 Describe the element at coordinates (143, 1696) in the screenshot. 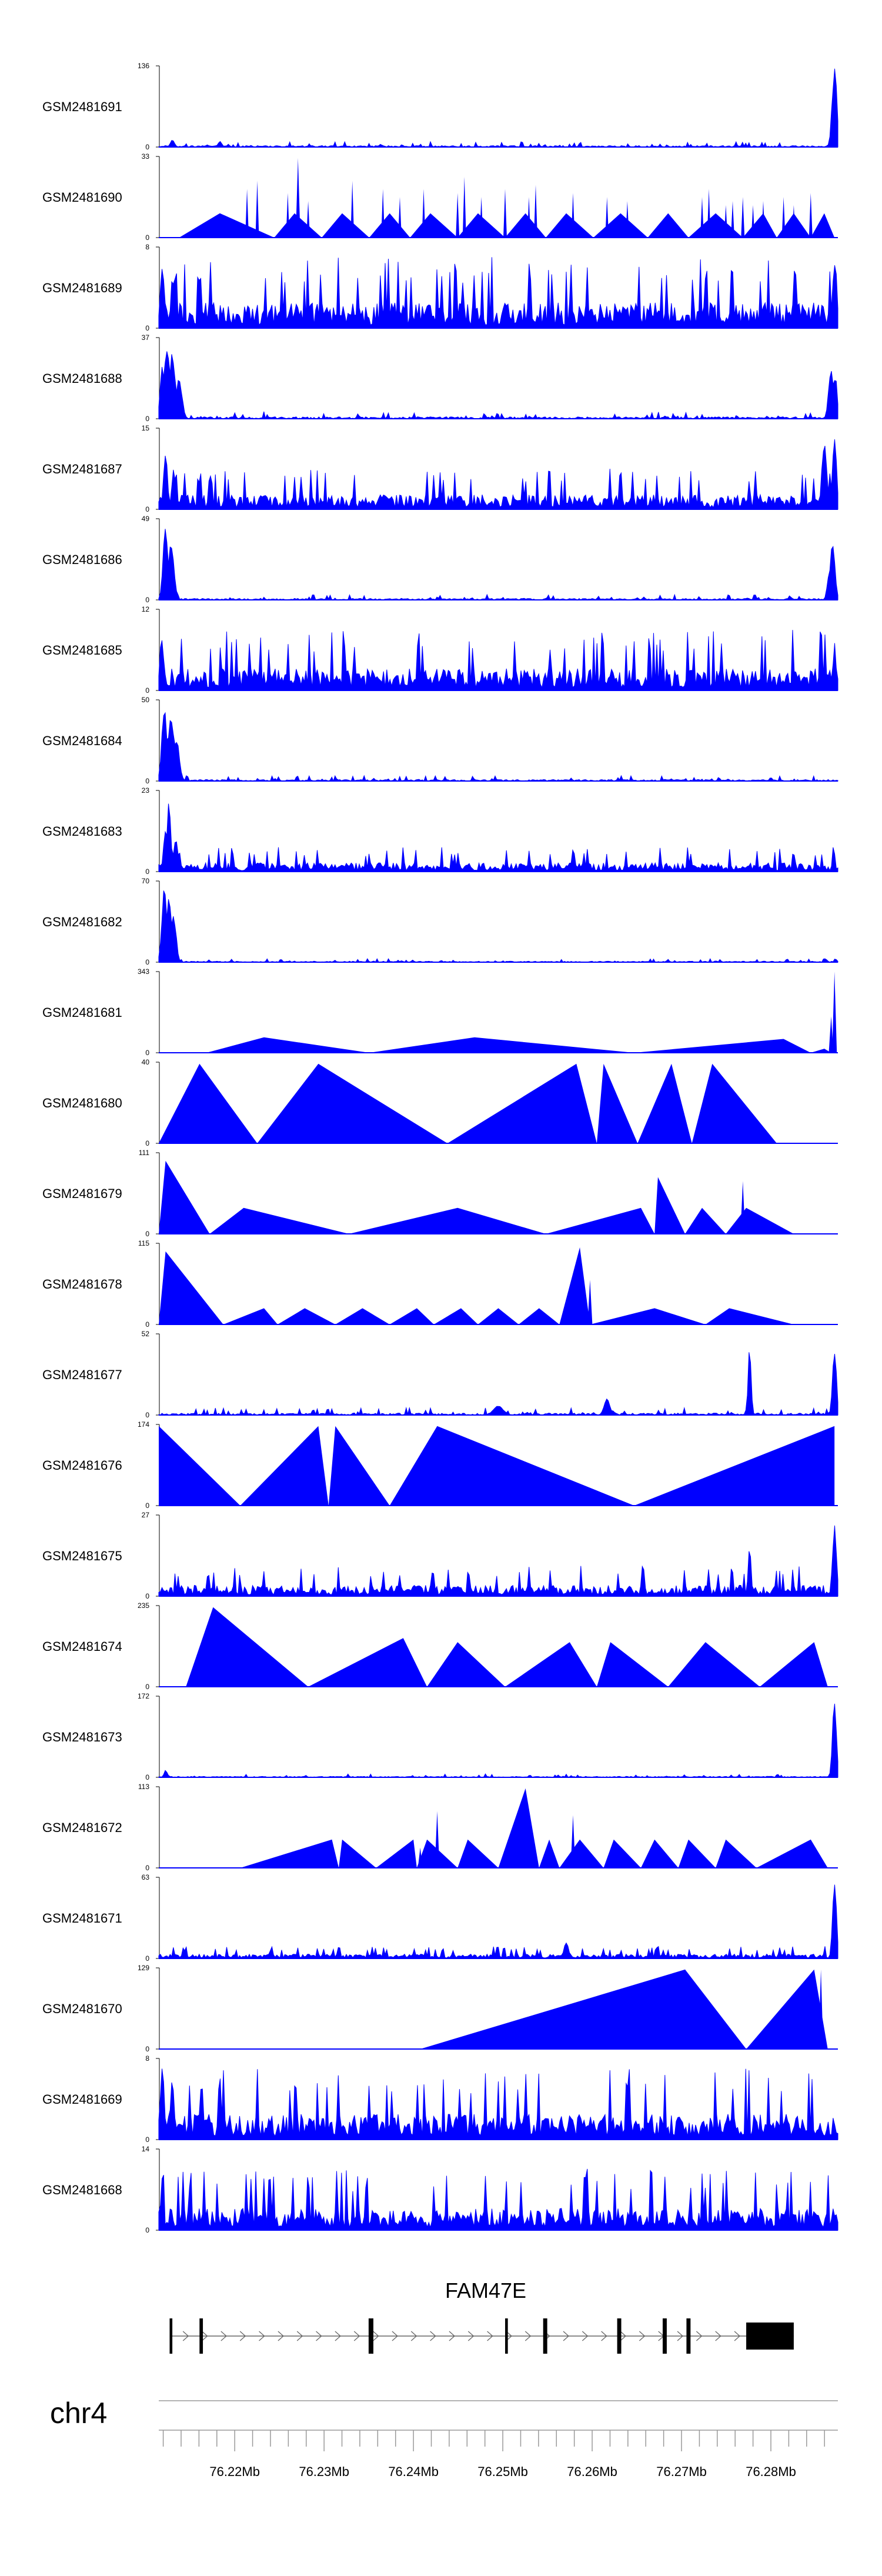

I see `y-max-label: 172` at that location.